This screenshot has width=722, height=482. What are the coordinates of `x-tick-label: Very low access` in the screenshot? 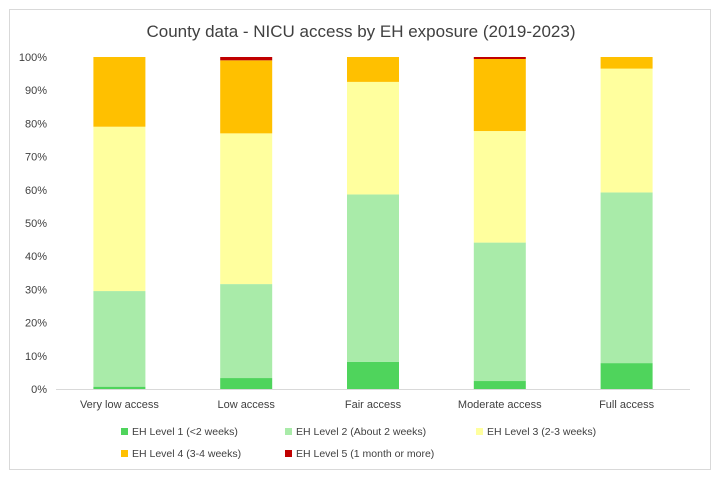 It's located at (119, 405).